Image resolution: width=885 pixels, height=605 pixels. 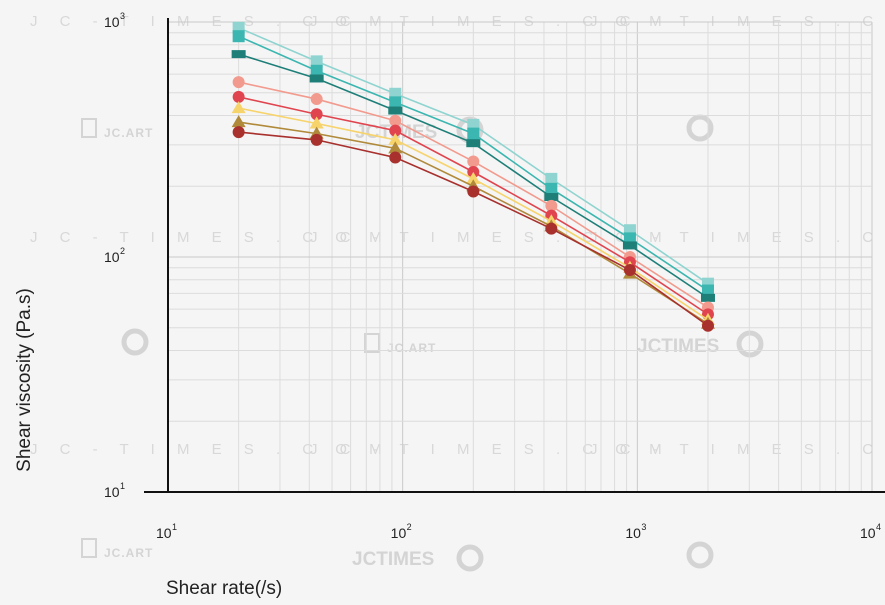 What do you see at coordinates (878, 527) in the screenshot?
I see `x-tick-exponent: 4` at bounding box center [878, 527].